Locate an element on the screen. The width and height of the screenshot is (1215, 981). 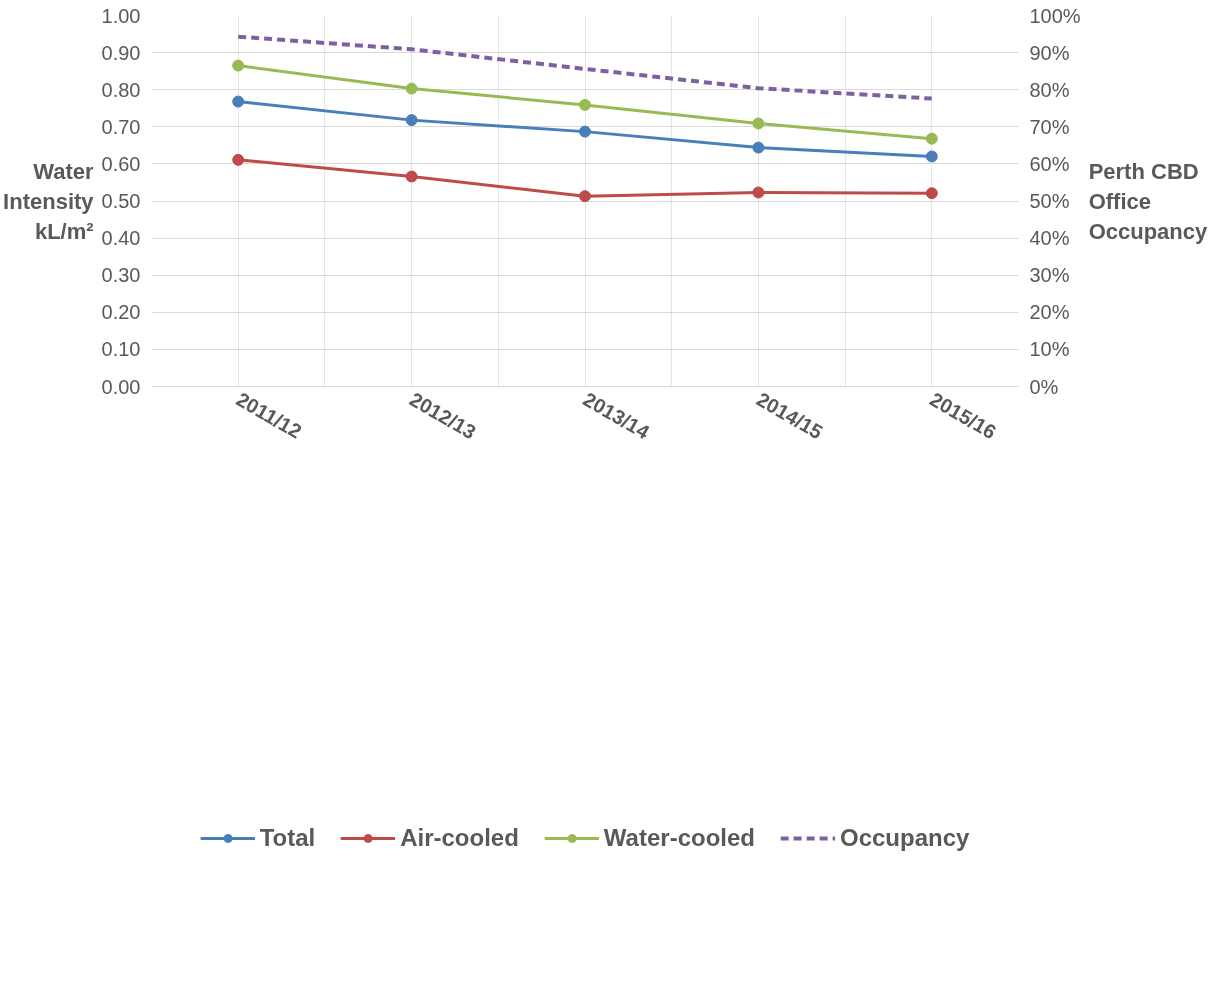
y-tick-label: 0.10 is located at coordinates (121, 349).